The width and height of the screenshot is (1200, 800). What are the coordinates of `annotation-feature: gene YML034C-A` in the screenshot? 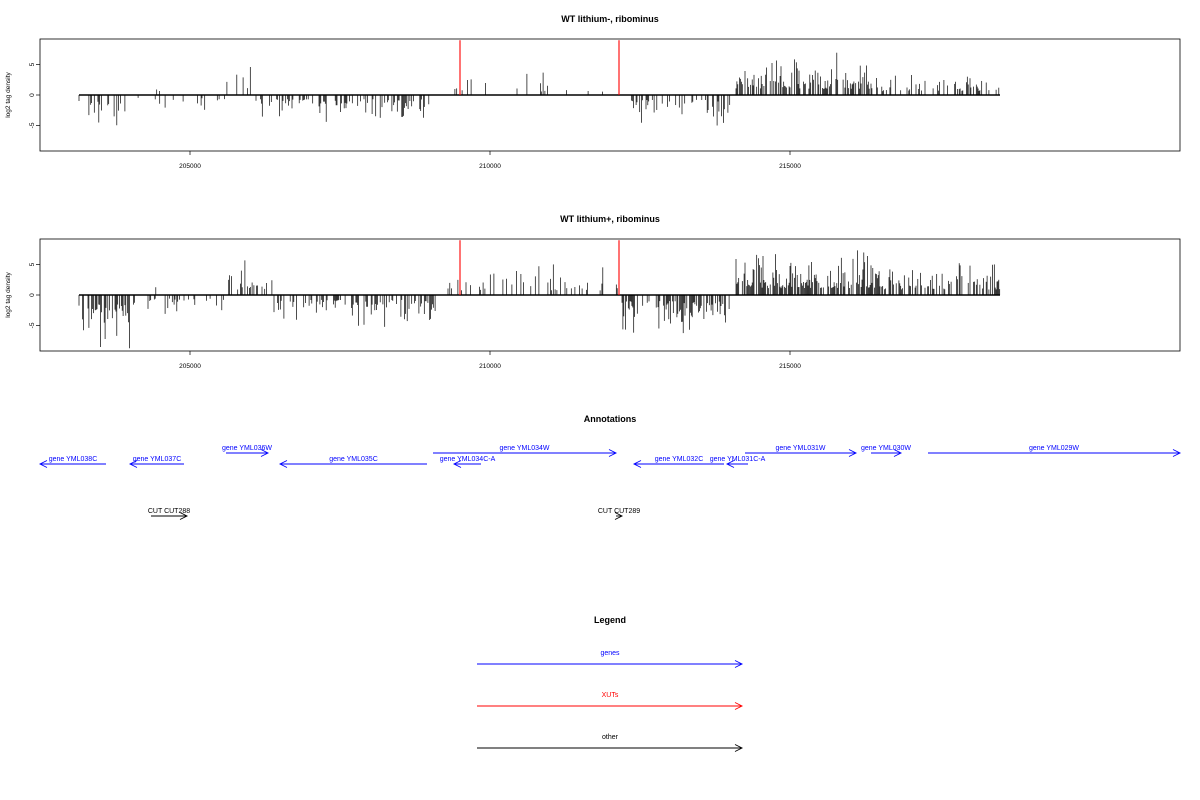 It's located at (468, 462).